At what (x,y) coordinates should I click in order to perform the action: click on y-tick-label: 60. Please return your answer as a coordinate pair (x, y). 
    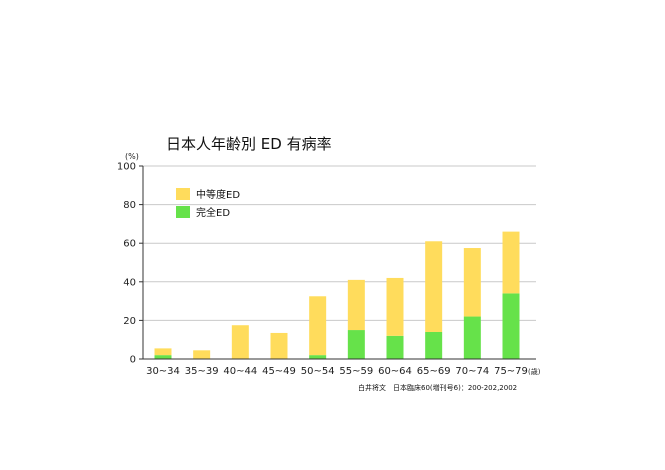
    Looking at the image, I should click on (129, 244).